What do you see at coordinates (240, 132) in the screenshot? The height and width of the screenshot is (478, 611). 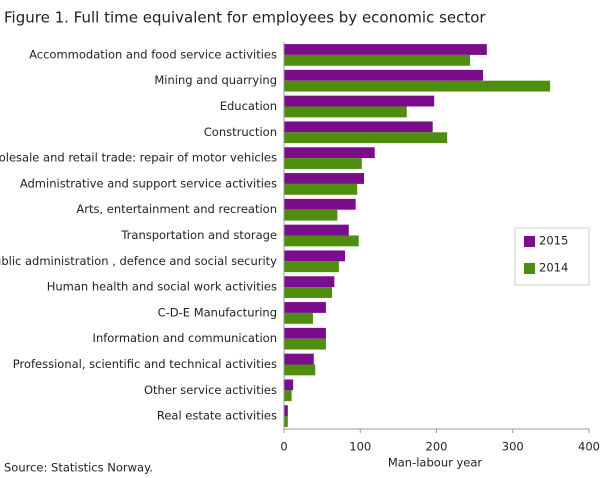 I see `y-tick-label: Construction` at bounding box center [240, 132].